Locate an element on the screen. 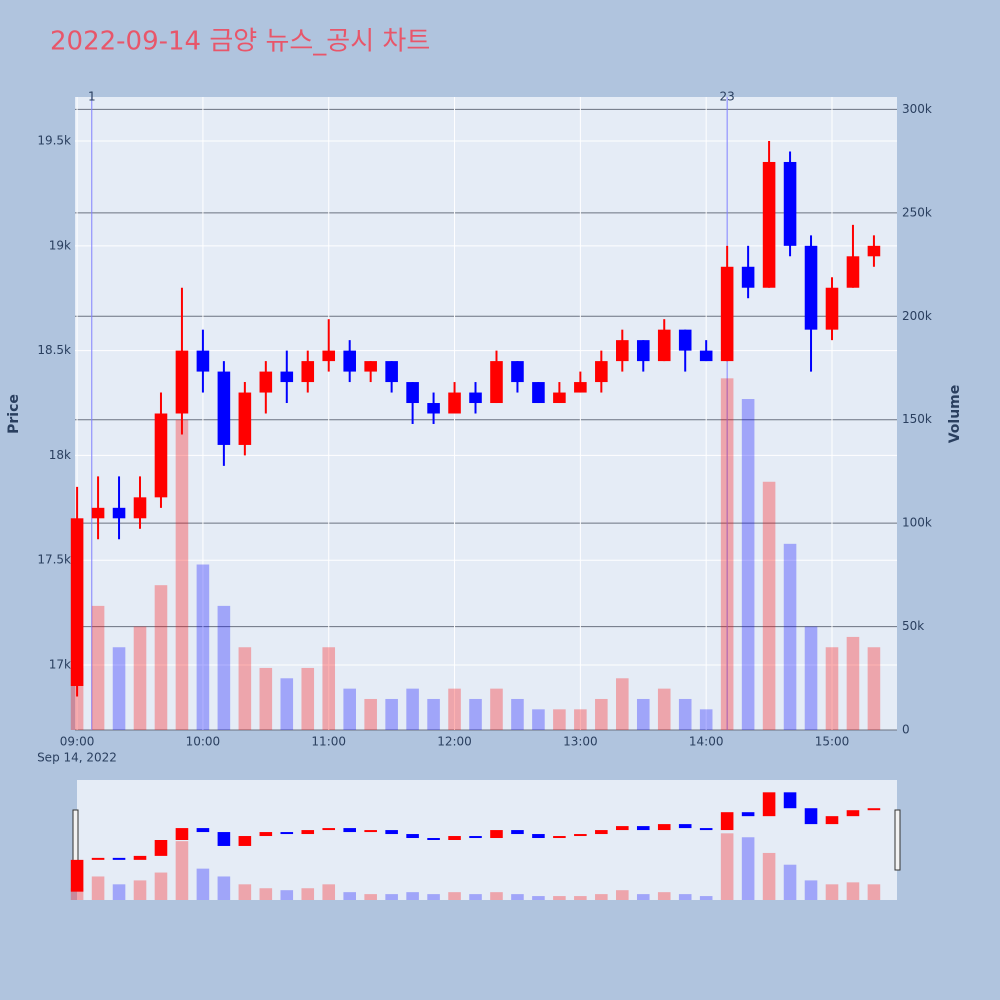 Image resolution: width=1000 pixels, height=1000 pixels. chart-title: 2022-09-14 금양 뉴스_공시 차트 is located at coordinates (240, 42).